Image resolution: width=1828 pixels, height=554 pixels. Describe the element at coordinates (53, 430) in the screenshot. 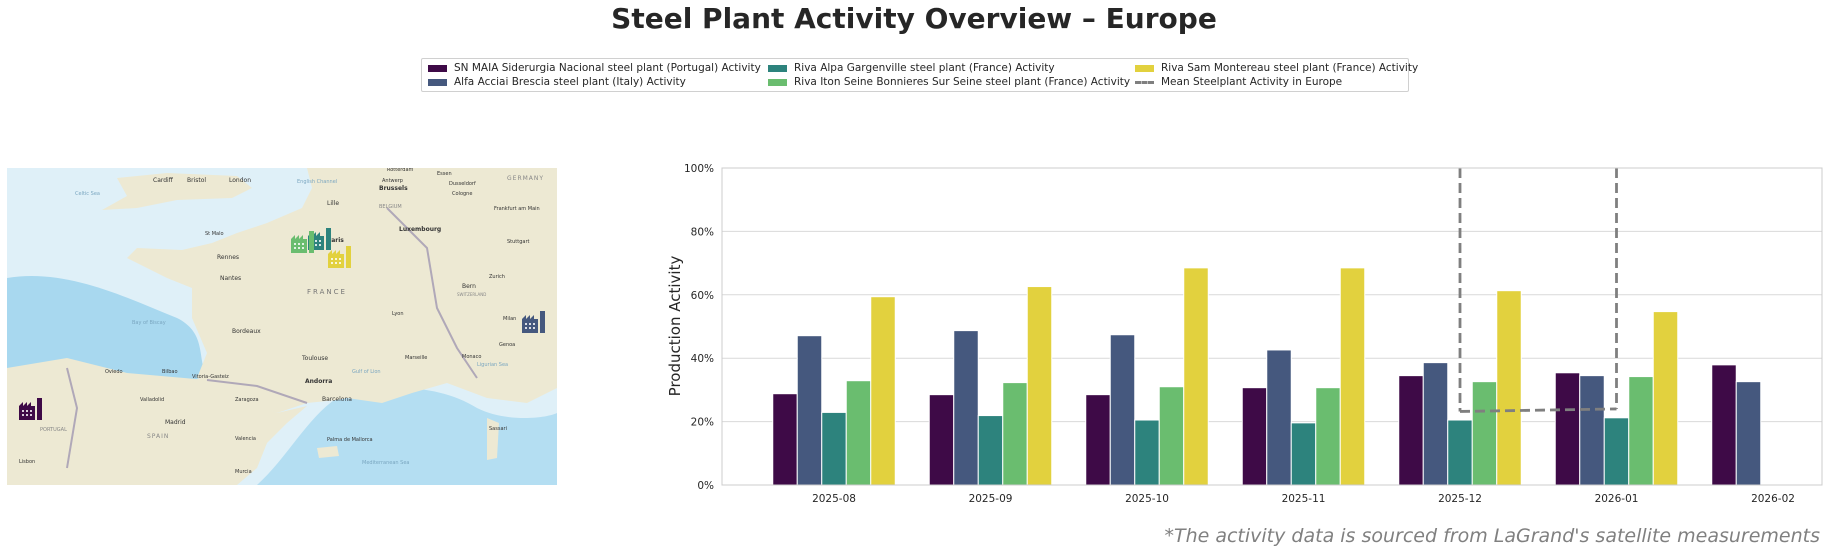

I see `map-label: PORTUGAL` at that location.